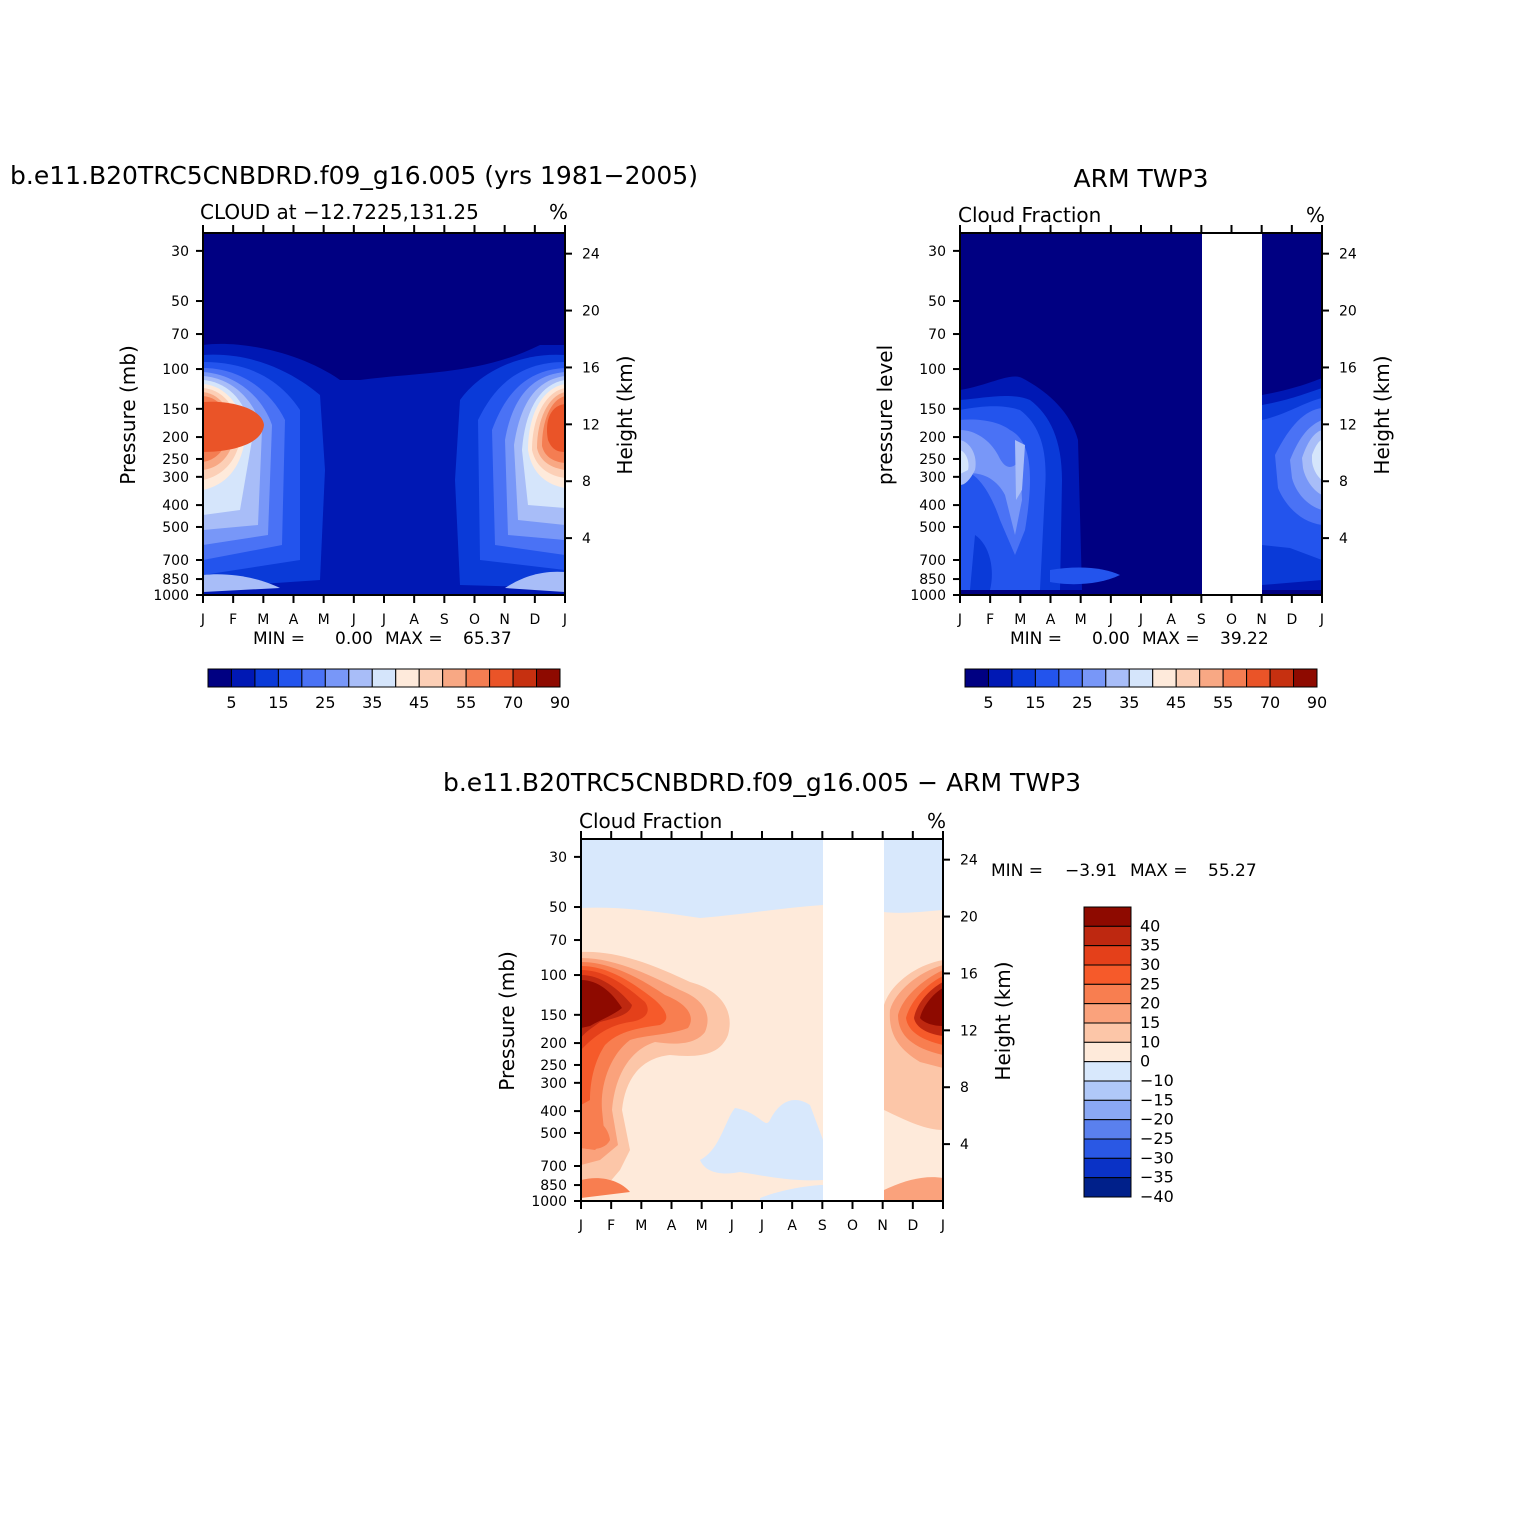 The width and height of the screenshot is (1525, 1525). I want to click on x-tick-label: F, so click(611, 1226).